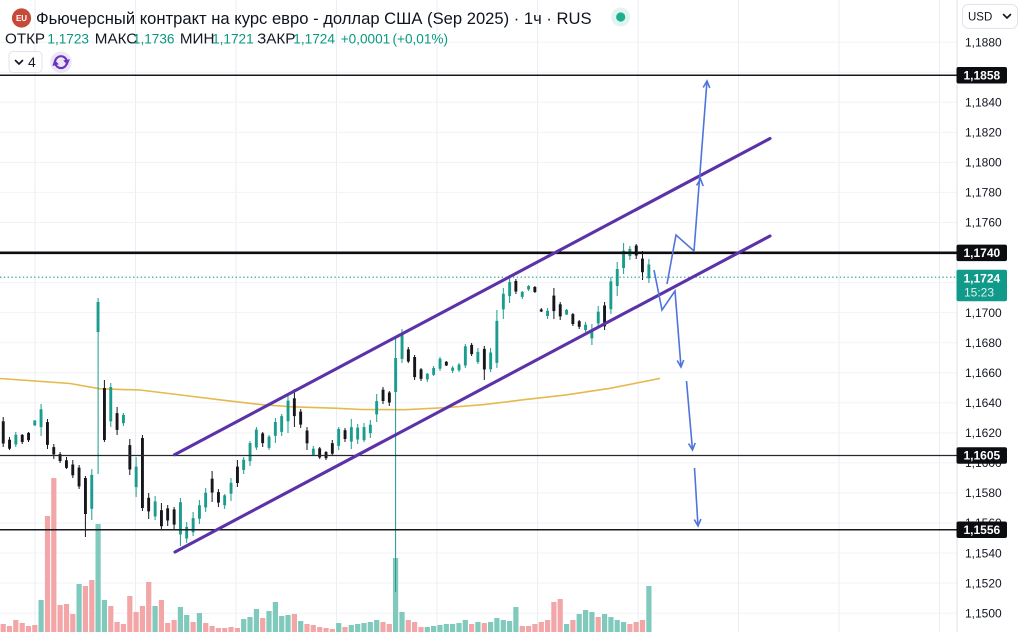  Describe the element at coordinates (116, 38) in the screenshot. I see `svg-text: МАКС` at that location.